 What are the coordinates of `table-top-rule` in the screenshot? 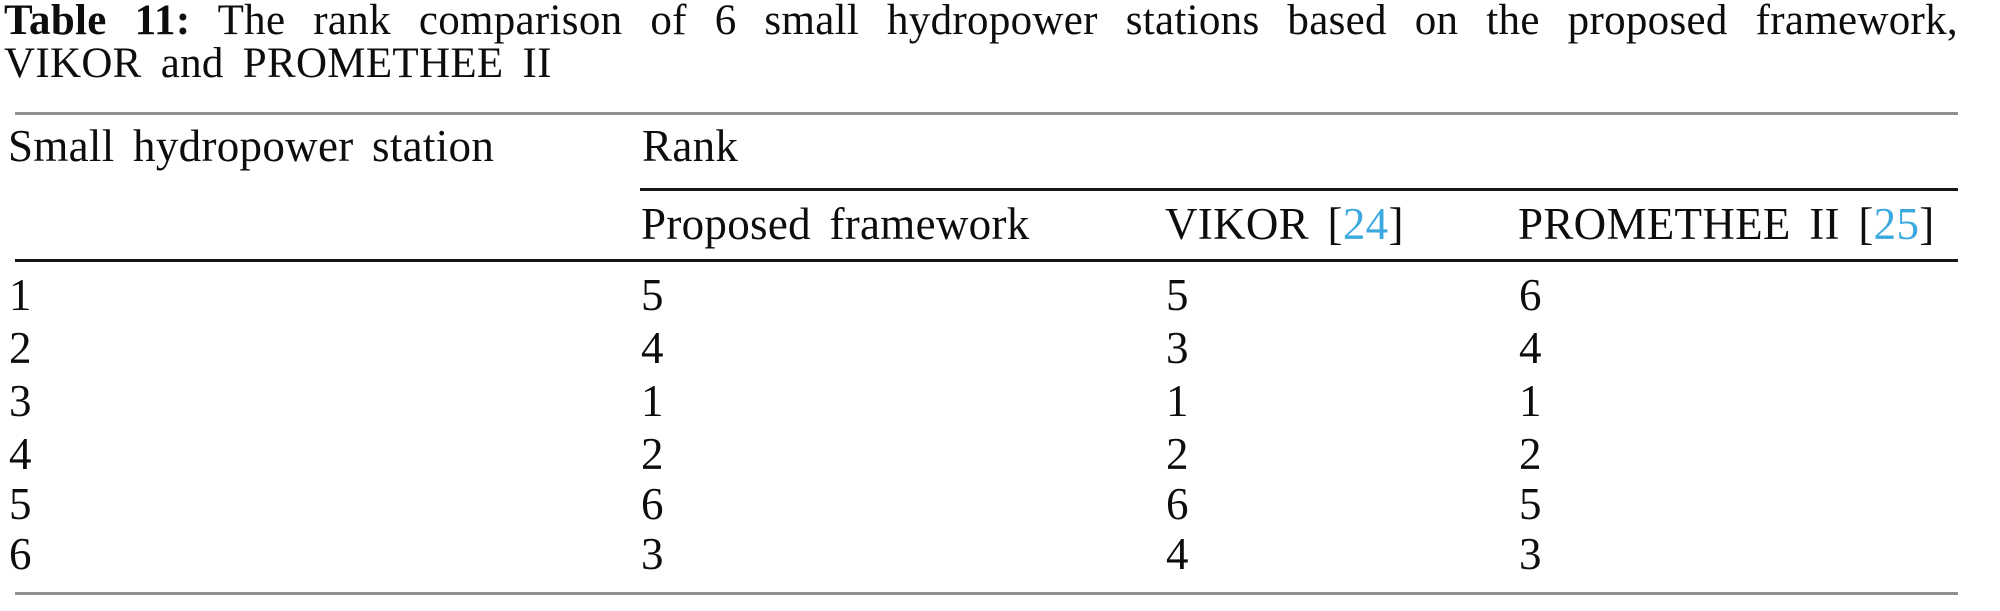 It's located at (986, 113).